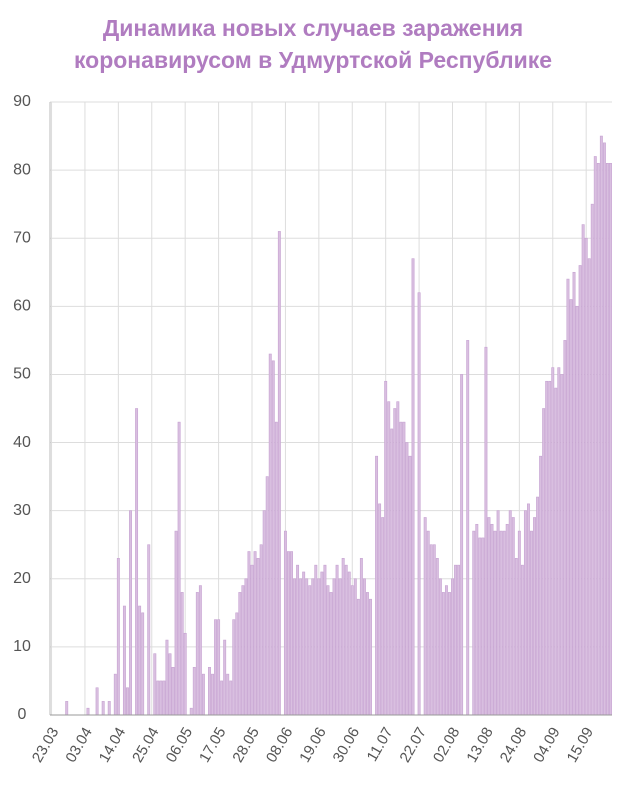 This screenshot has width=626, height=800. Describe the element at coordinates (446, 744) in the screenshot. I see `x-tick-label: 02.08` at that location.